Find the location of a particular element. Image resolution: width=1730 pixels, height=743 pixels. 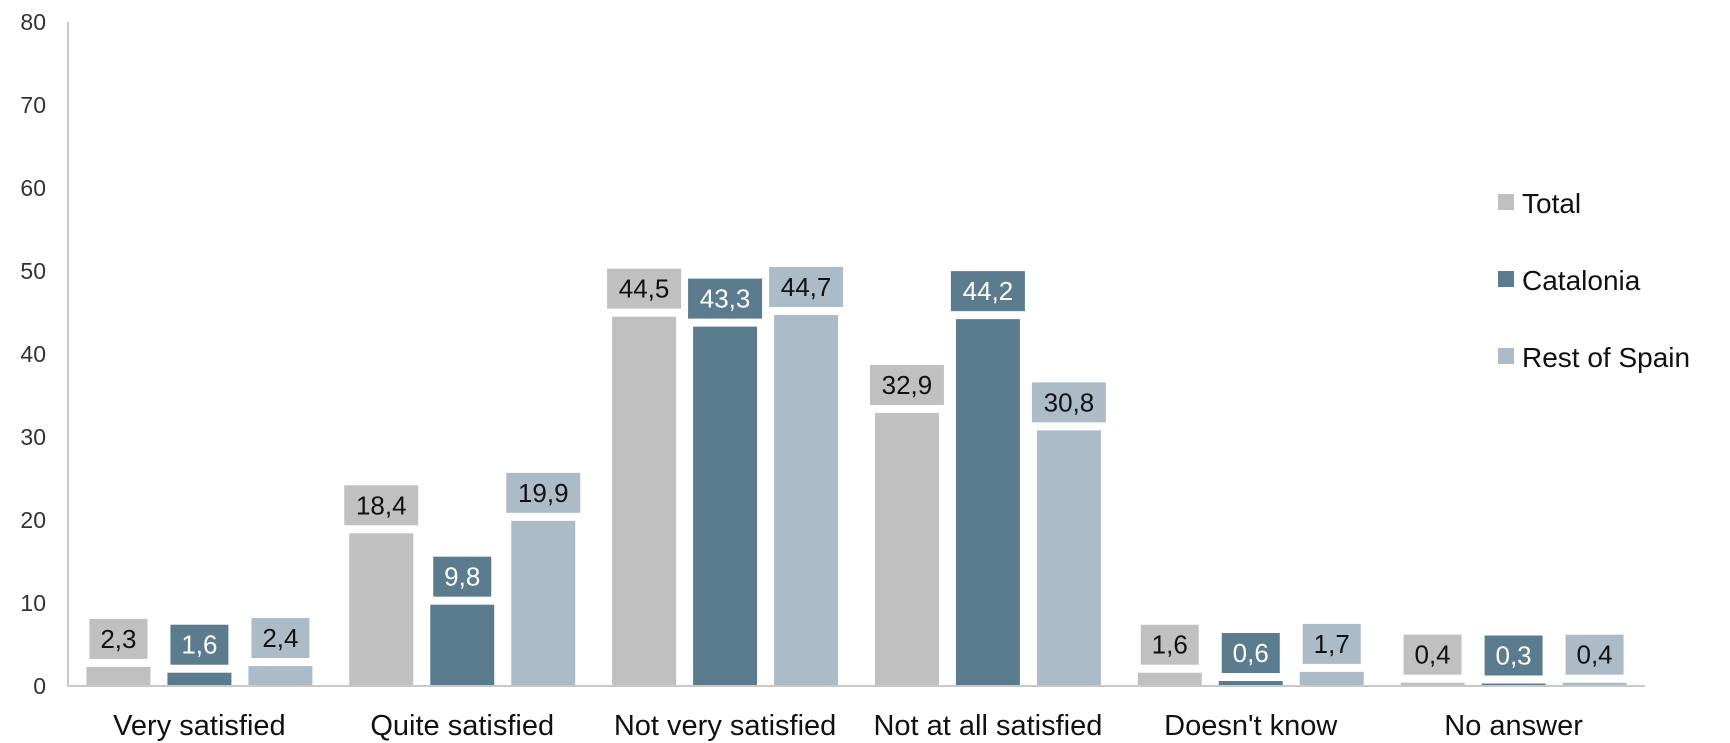

data-label: 18,4 is located at coordinates (381, 505).